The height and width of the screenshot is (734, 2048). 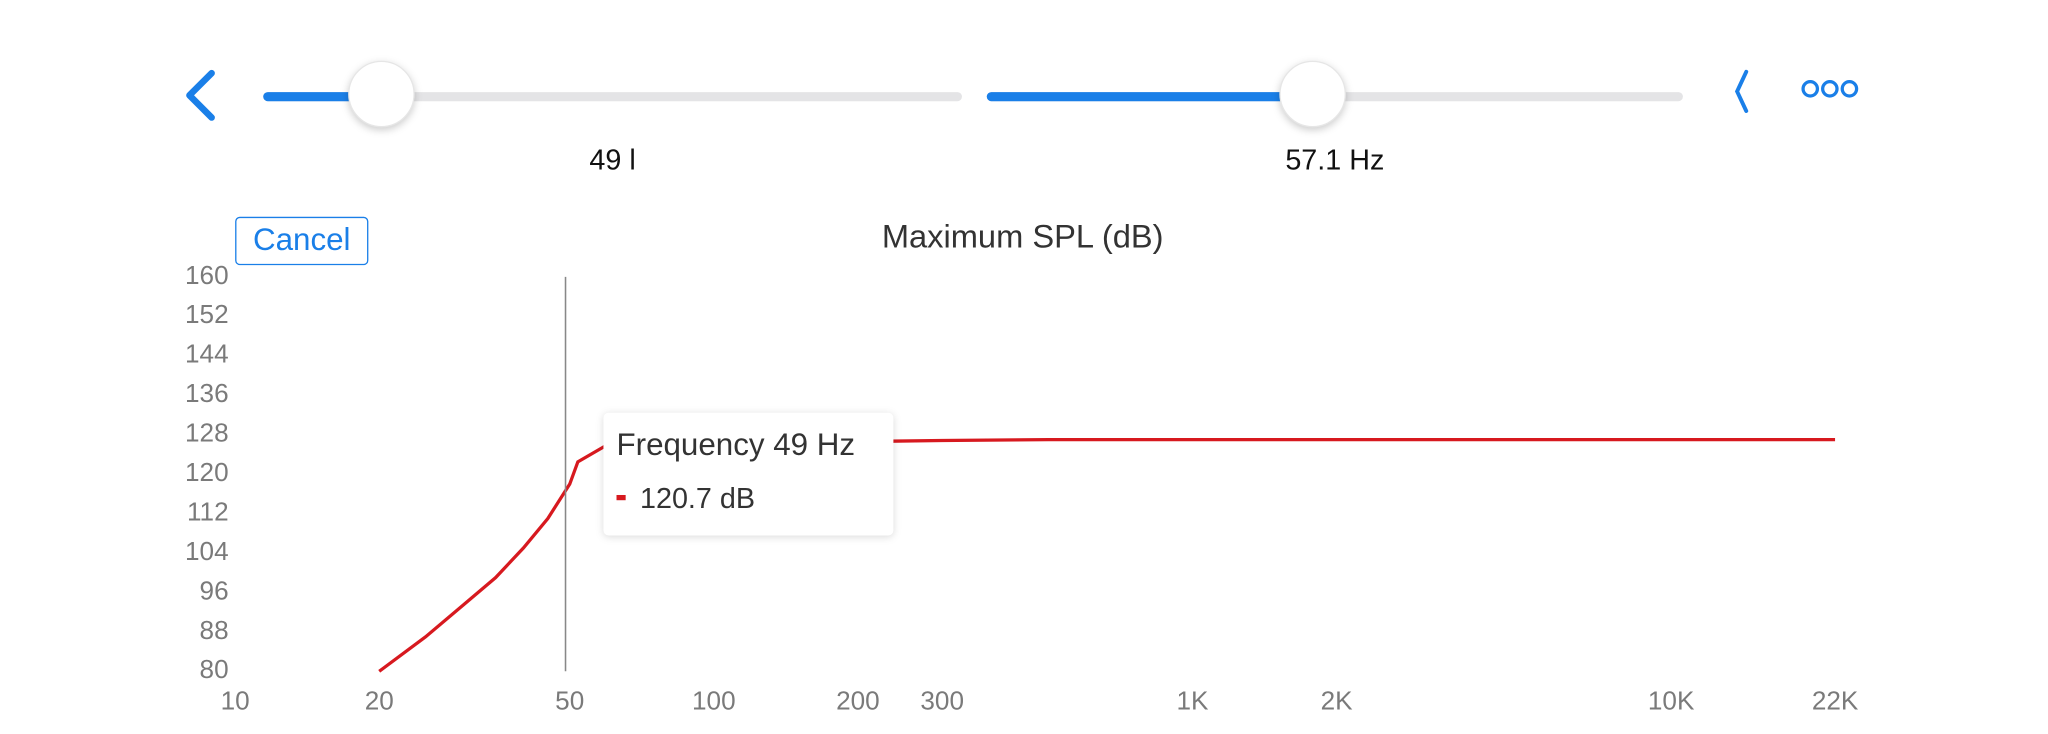 I want to click on frequency-label: 57.1 Hz, so click(x=1334, y=161).